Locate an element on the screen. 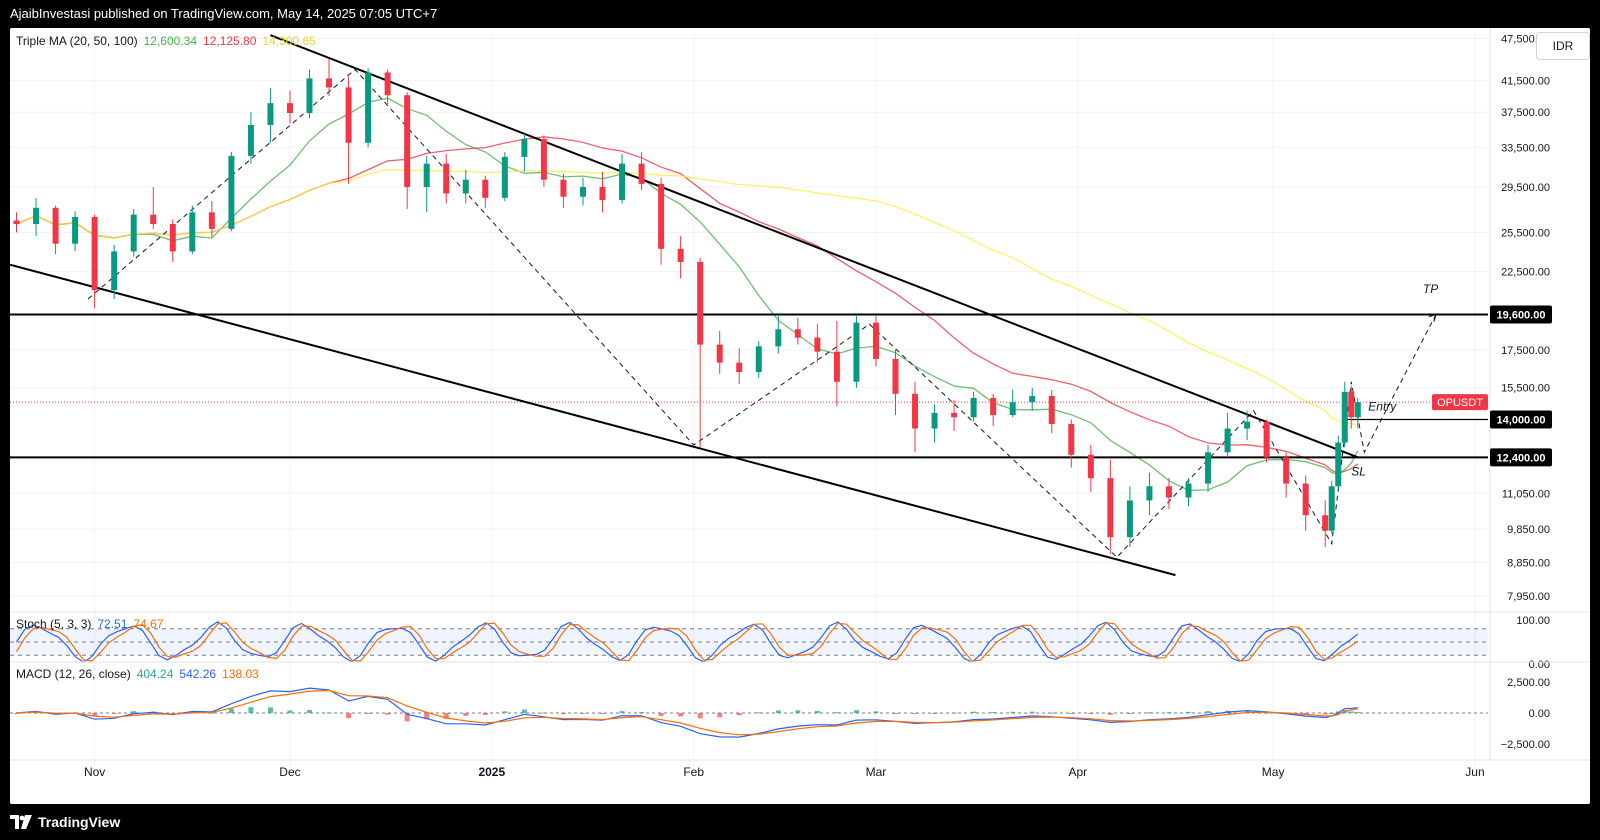 The width and height of the screenshot is (1600, 840). time-tick-label: Feb is located at coordinates (693, 772).